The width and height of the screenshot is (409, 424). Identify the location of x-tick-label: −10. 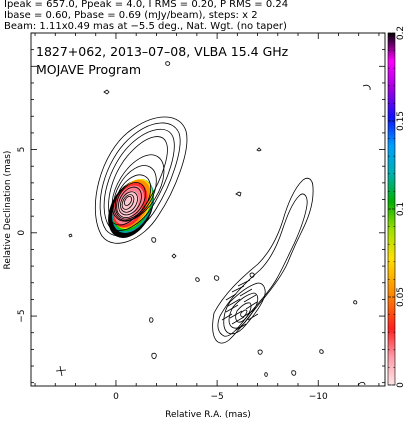
(318, 397).